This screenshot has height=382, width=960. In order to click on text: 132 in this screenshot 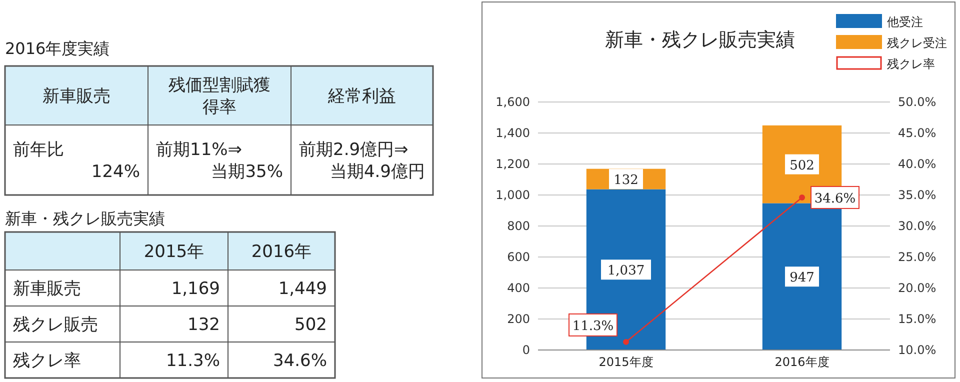, I will do `click(204, 325)`.